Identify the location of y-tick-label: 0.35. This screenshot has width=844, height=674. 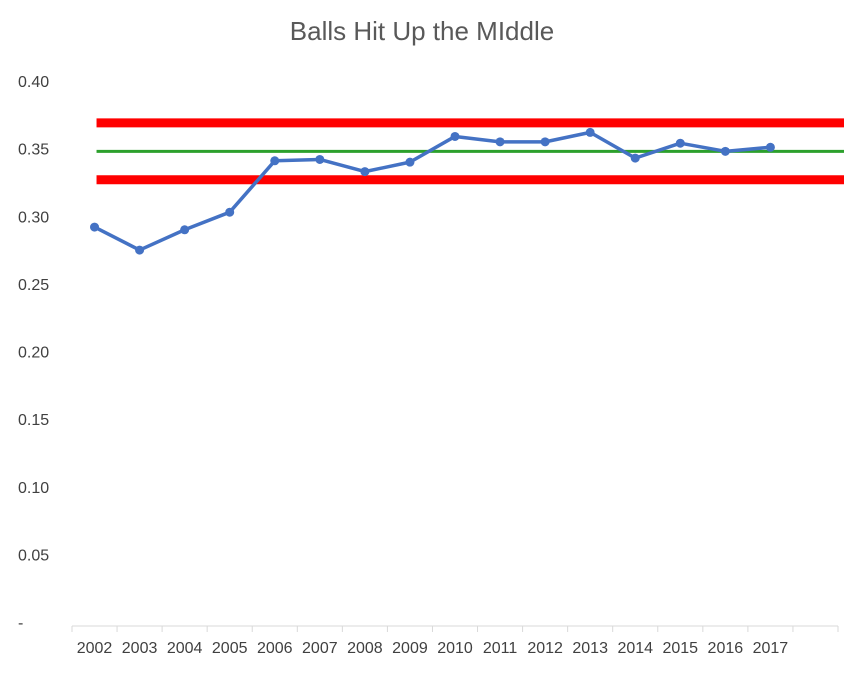
(33, 150).